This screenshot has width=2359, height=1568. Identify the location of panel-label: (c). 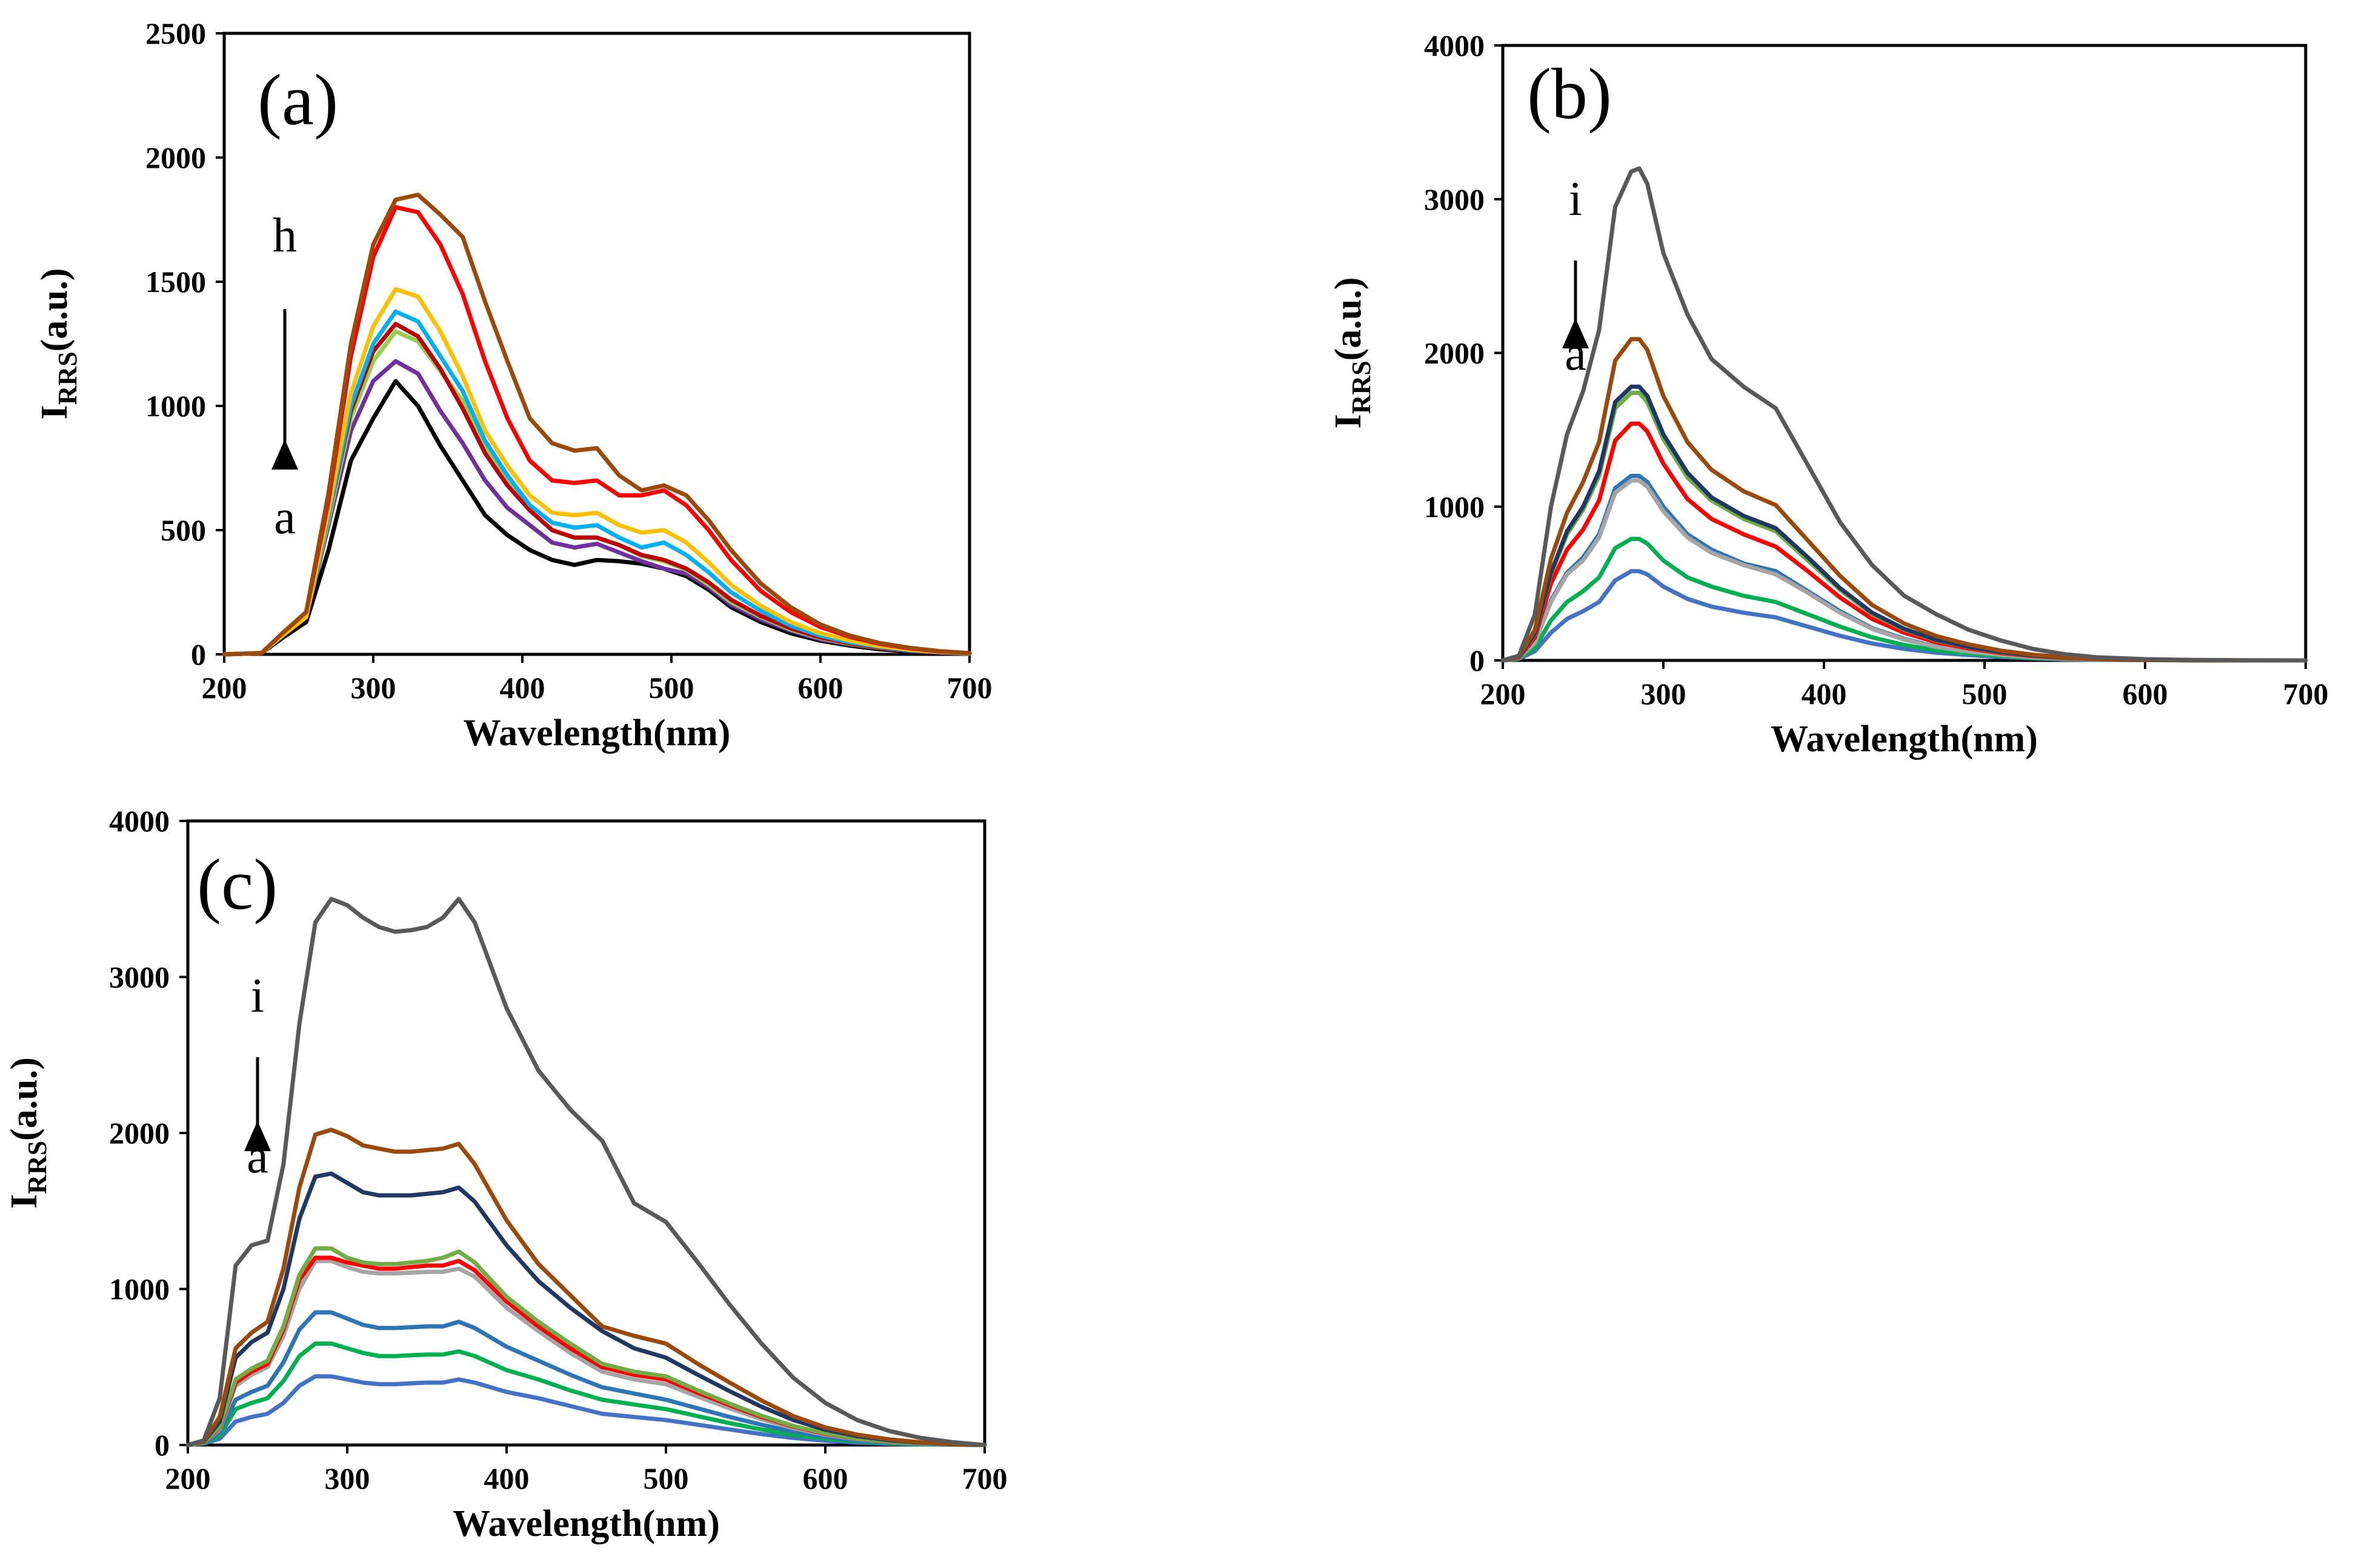
(237, 884).